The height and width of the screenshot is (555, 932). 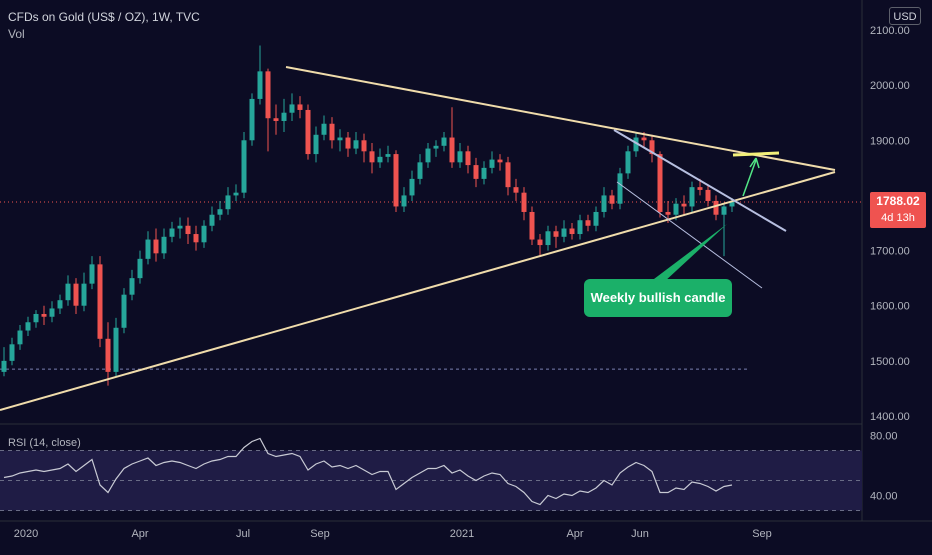 What do you see at coordinates (560, 118) in the screenshot?
I see `upper-trendline` at bounding box center [560, 118].